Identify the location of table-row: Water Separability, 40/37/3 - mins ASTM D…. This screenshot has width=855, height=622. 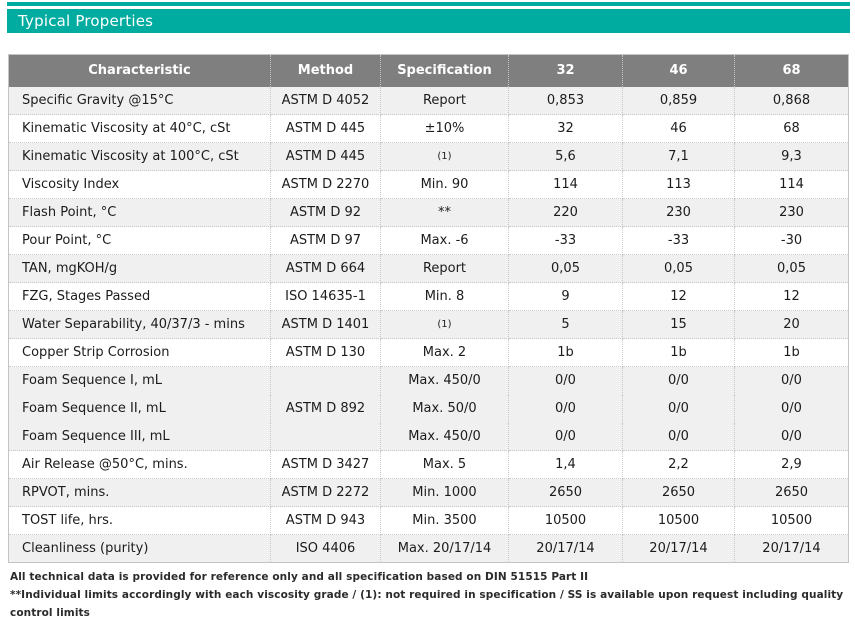
(428, 324).